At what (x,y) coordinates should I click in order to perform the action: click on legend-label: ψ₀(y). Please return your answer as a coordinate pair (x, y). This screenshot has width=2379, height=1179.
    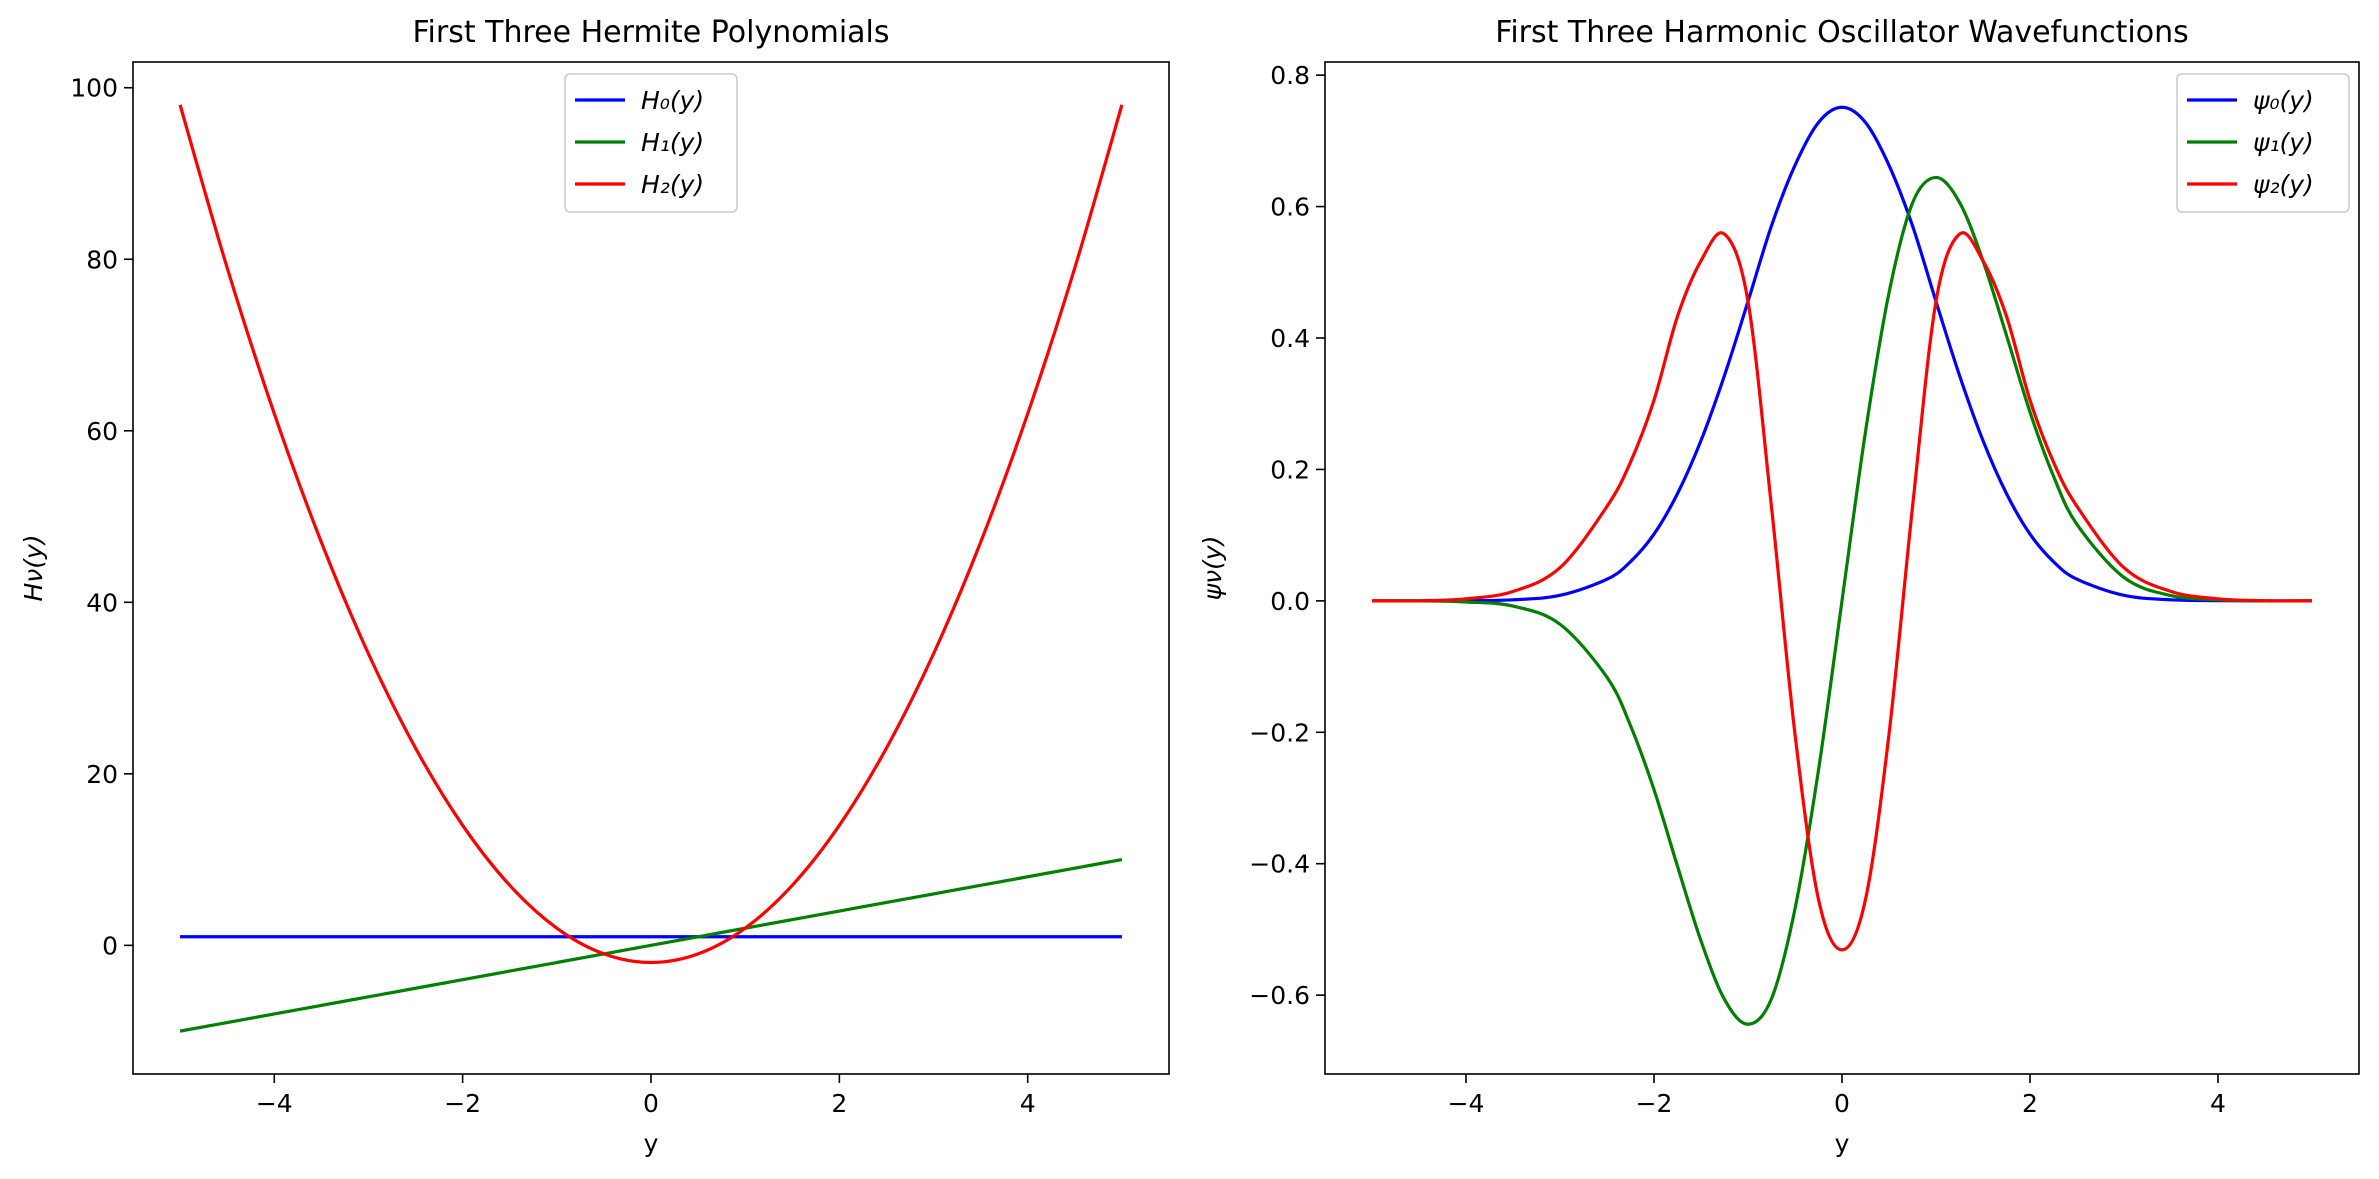
    Looking at the image, I should click on (2283, 100).